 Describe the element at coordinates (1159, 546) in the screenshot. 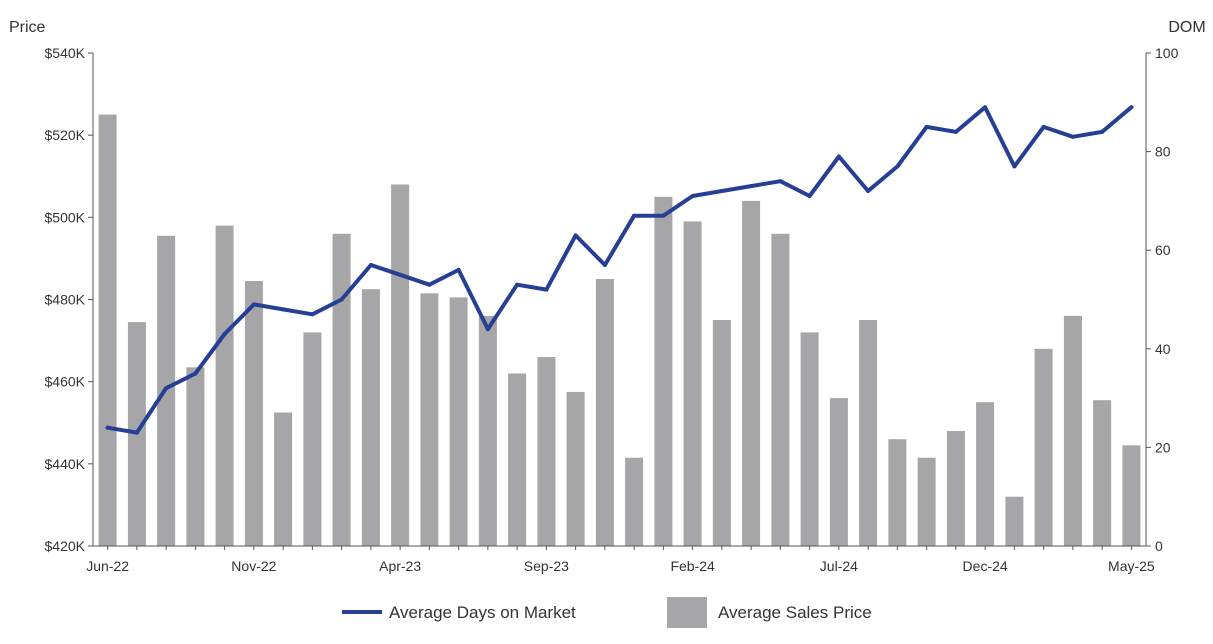

I see `y-right-tick-label: 0` at that location.